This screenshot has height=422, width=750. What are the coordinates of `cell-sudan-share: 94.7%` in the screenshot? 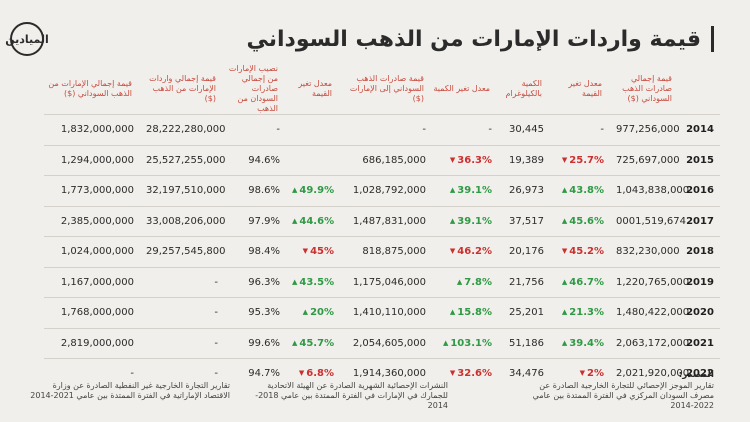 It's located at (255, 373).